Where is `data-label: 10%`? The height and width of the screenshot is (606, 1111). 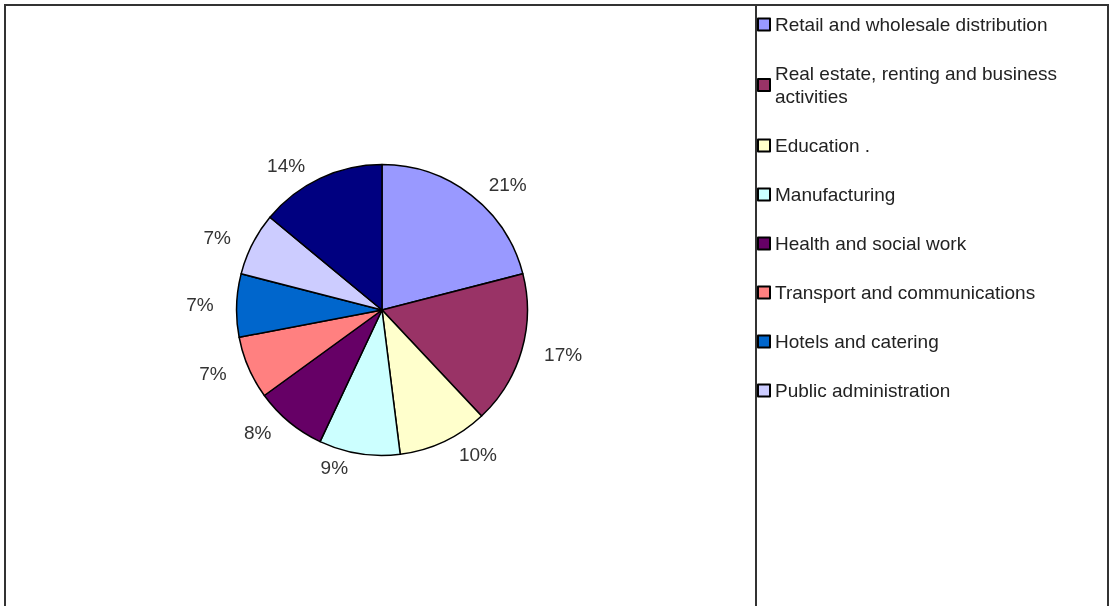
data-label: 10% is located at coordinates (478, 454).